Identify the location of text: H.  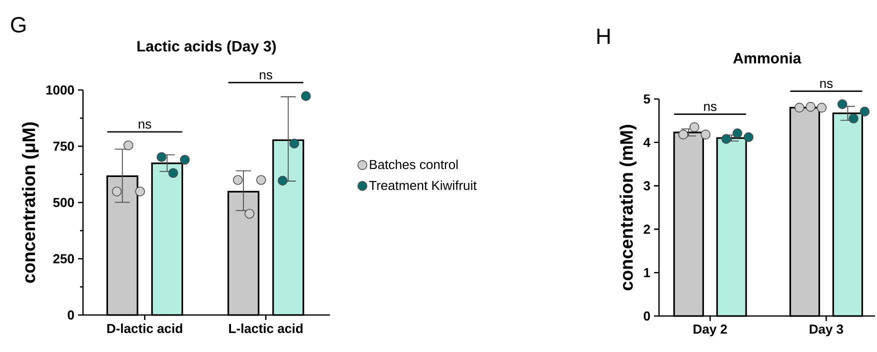
(603, 36).